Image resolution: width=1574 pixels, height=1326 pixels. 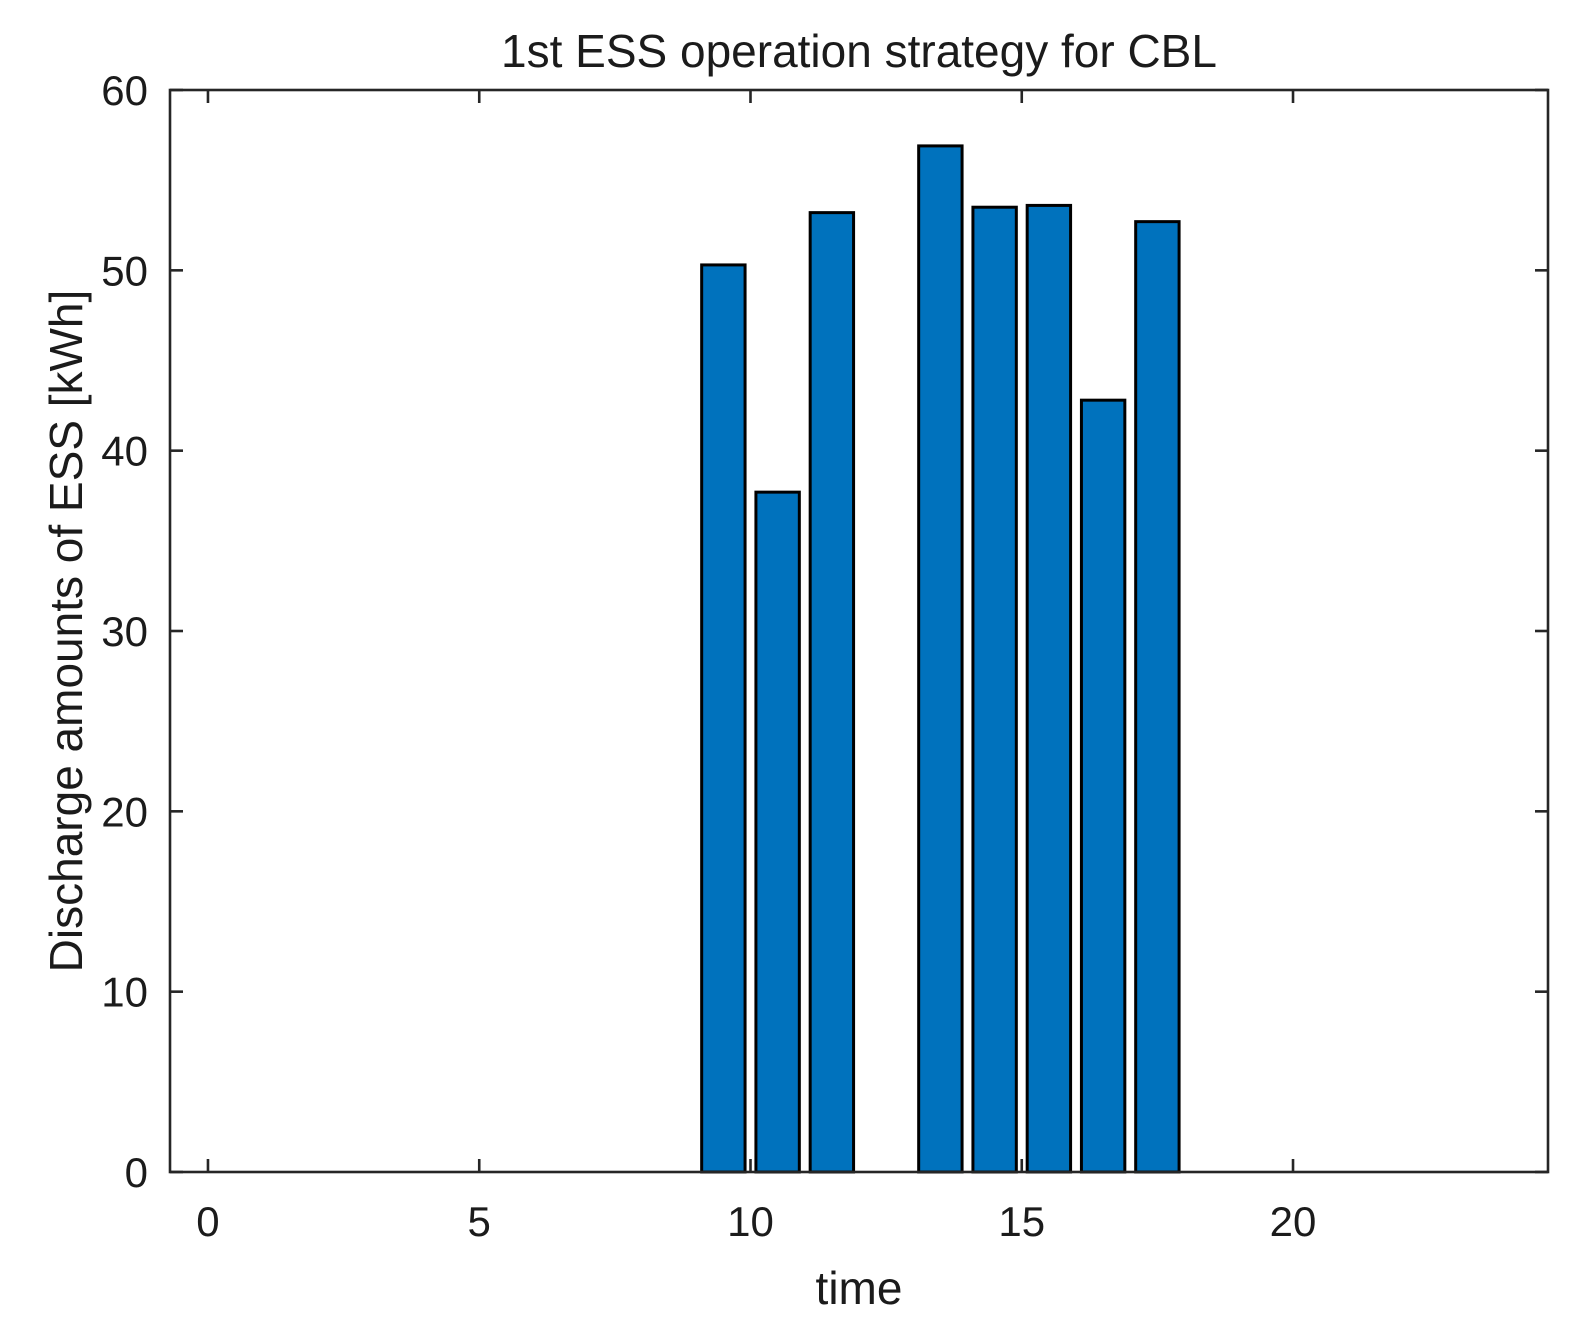 What do you see at coordinates (859, 1288) in the screenshot?
I see `x-axis-label: time` at bounding box center [859, 1288].